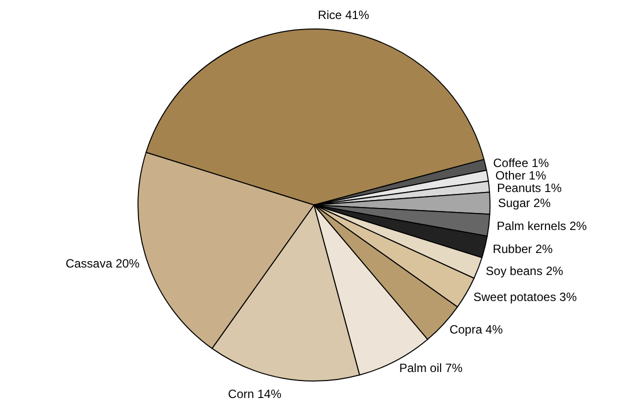 Image resolution: width=628 pixels, height=412 pixels. What do you see at coordinates (525, 203) in the screenshot?
I see `slice-label: Sugar 2%` at bounding box center [525, 203].